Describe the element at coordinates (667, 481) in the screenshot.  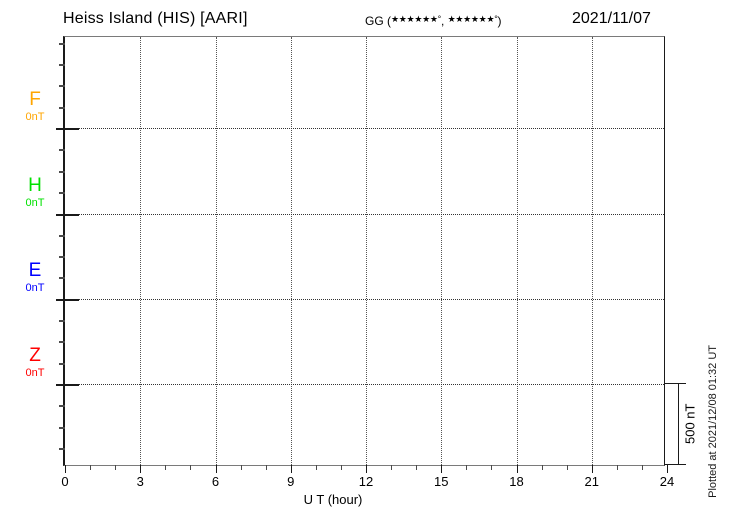
I see `x-axis-tick-label: 24` at that location.